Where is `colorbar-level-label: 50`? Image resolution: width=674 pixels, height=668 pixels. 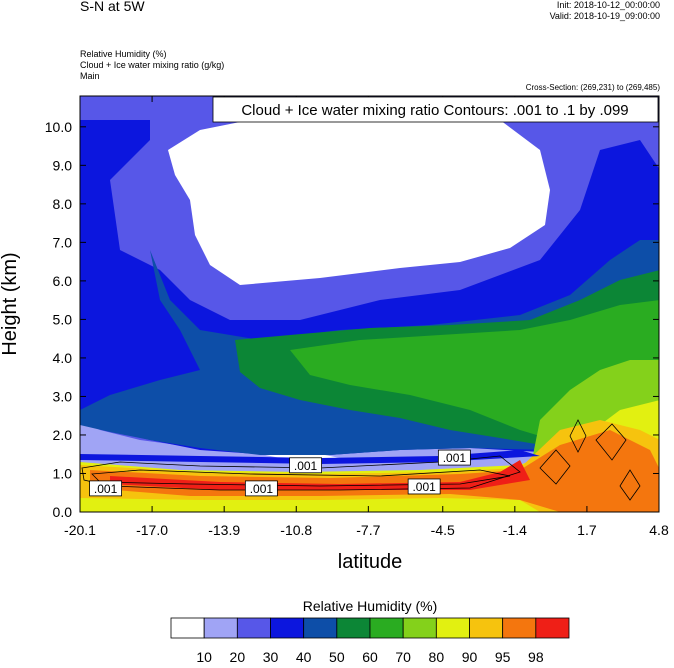
colorbar-level-label: 50 is located at coordinates (337, 657).